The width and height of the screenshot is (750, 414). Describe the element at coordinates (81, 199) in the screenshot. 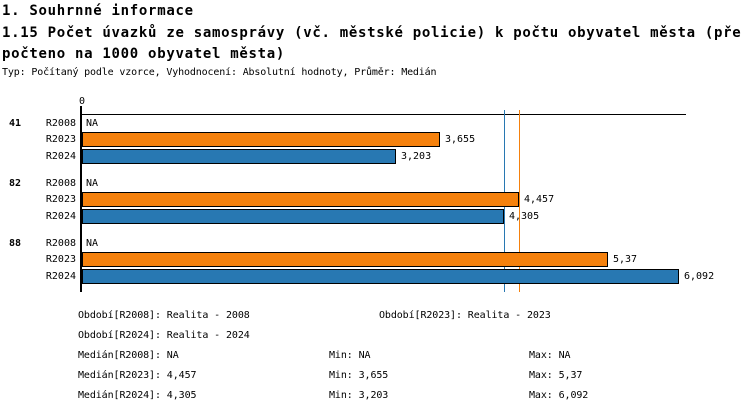

I see `y-axis-line` at that location.